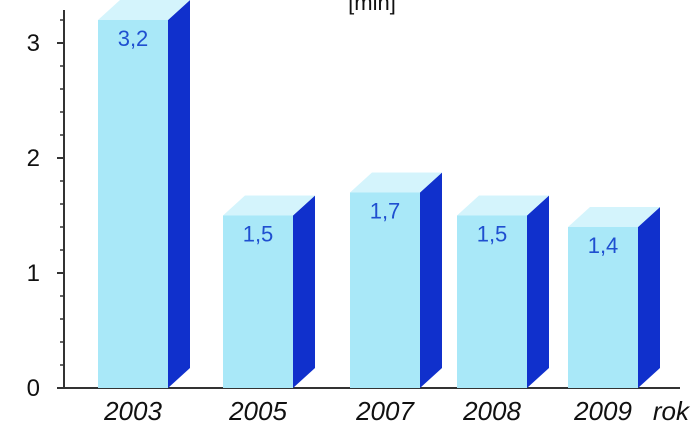  Describe the element at coordinates (33, 273) in the screenshot. I see `y-tick-label: 1` at that location.